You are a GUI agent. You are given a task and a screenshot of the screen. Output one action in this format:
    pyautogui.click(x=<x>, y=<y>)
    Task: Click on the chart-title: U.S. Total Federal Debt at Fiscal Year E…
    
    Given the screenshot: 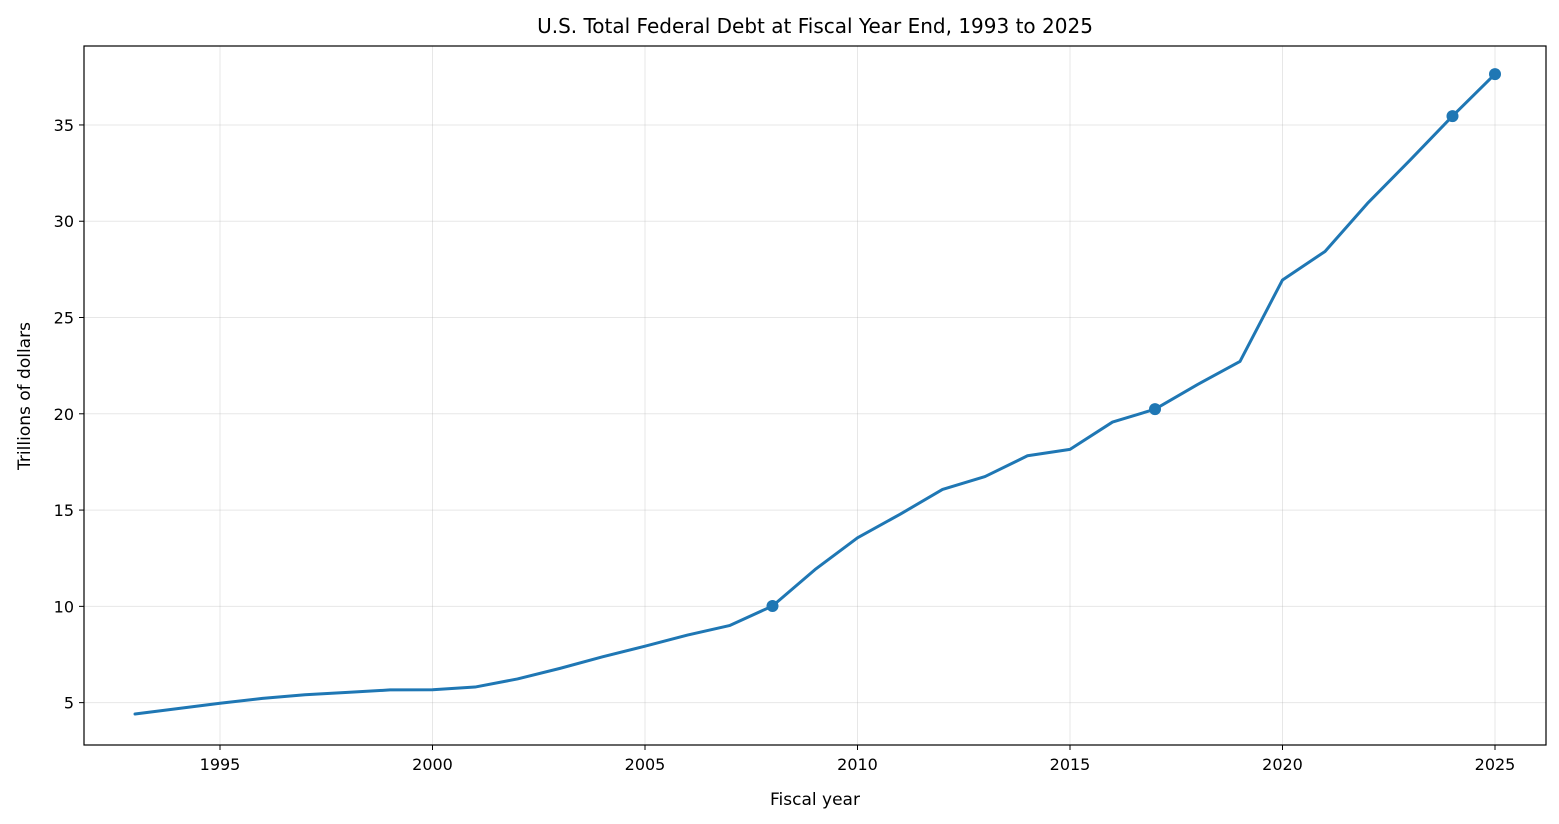 What is the action you would take?
    pyautogui.click(x=815, y=26)
    